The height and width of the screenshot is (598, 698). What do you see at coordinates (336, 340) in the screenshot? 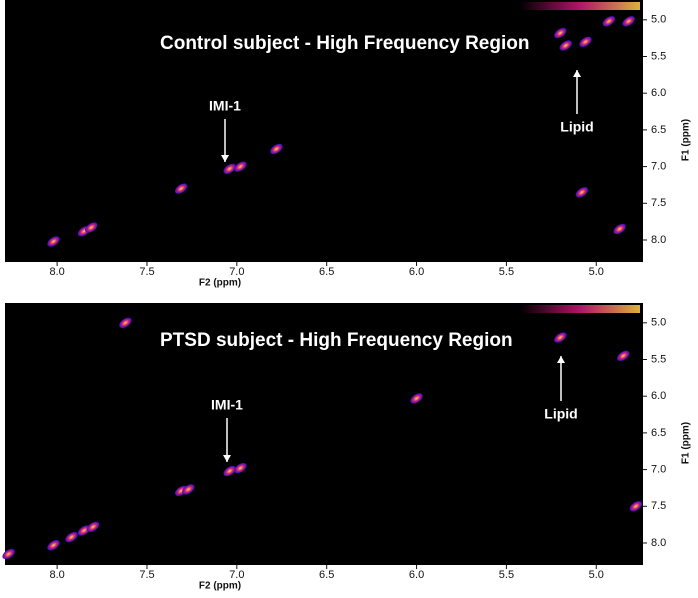
I see `chart-title: PTSD subject - High Frequency Region` at bounding box center [336, 340].